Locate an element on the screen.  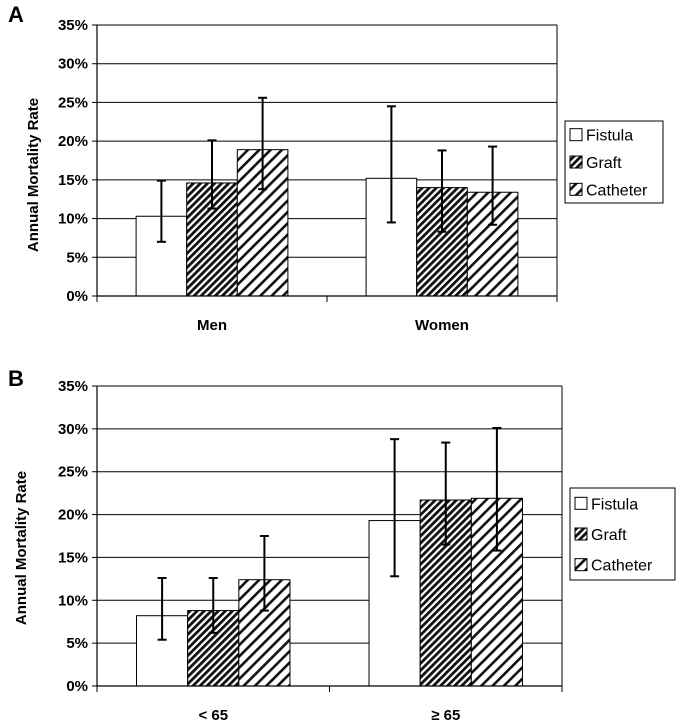
panel-a-letter: A is located at coordinates (16, 14).